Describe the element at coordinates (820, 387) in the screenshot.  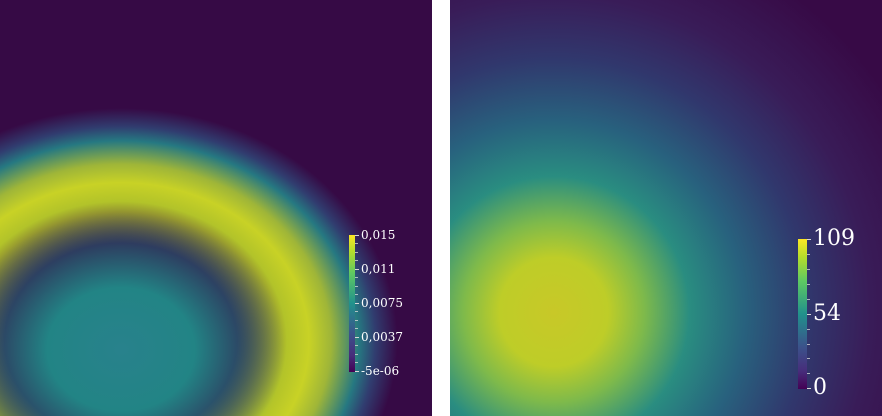
I see `right-colorbar-tick-label: 0` at that location.